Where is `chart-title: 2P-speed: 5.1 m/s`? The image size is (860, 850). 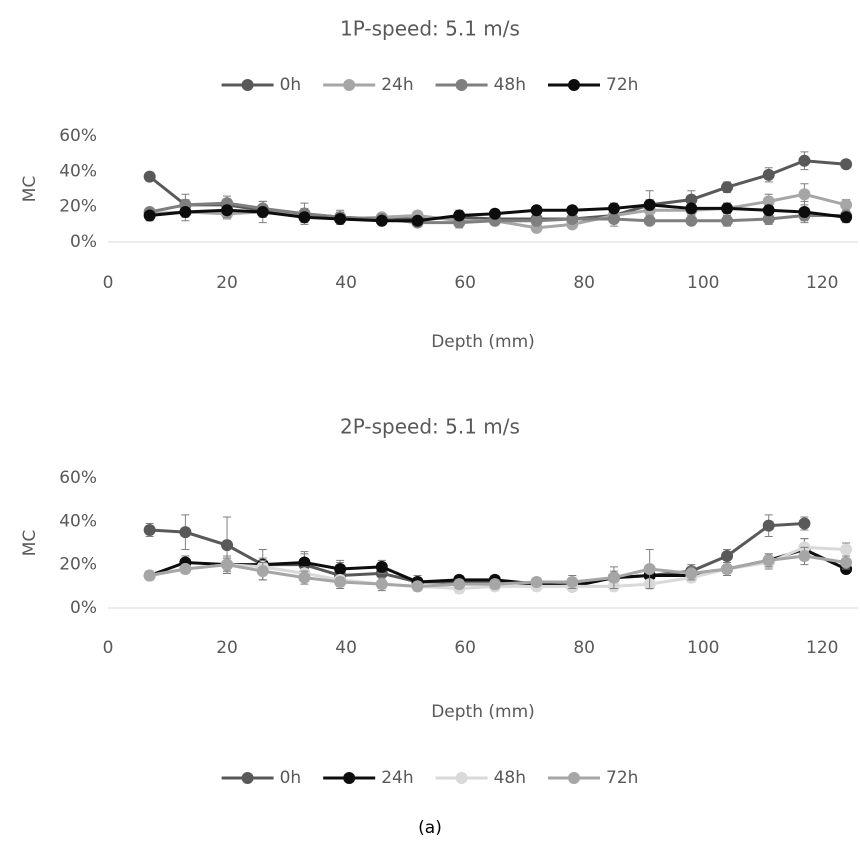 chart-title: 2P-speed: 5.1 m/s is located at coordinates (430, 427).